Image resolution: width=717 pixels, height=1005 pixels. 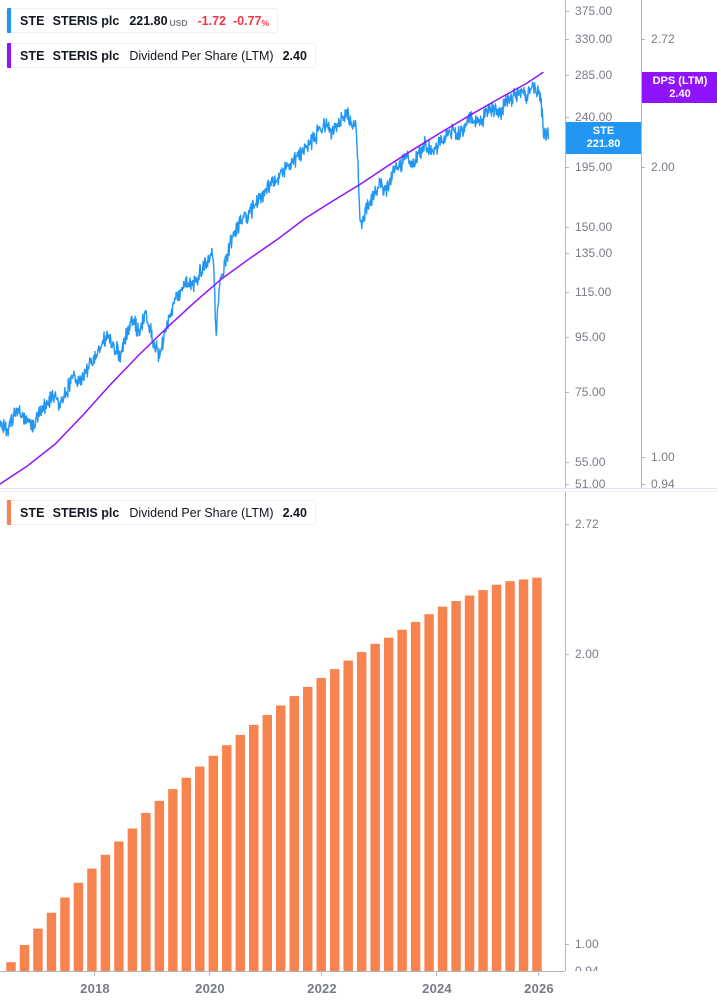 What do you see at coordinates (594, 167) in the screenshot?
I see `tick-label: 195.00` at bounding box center [594, 167].